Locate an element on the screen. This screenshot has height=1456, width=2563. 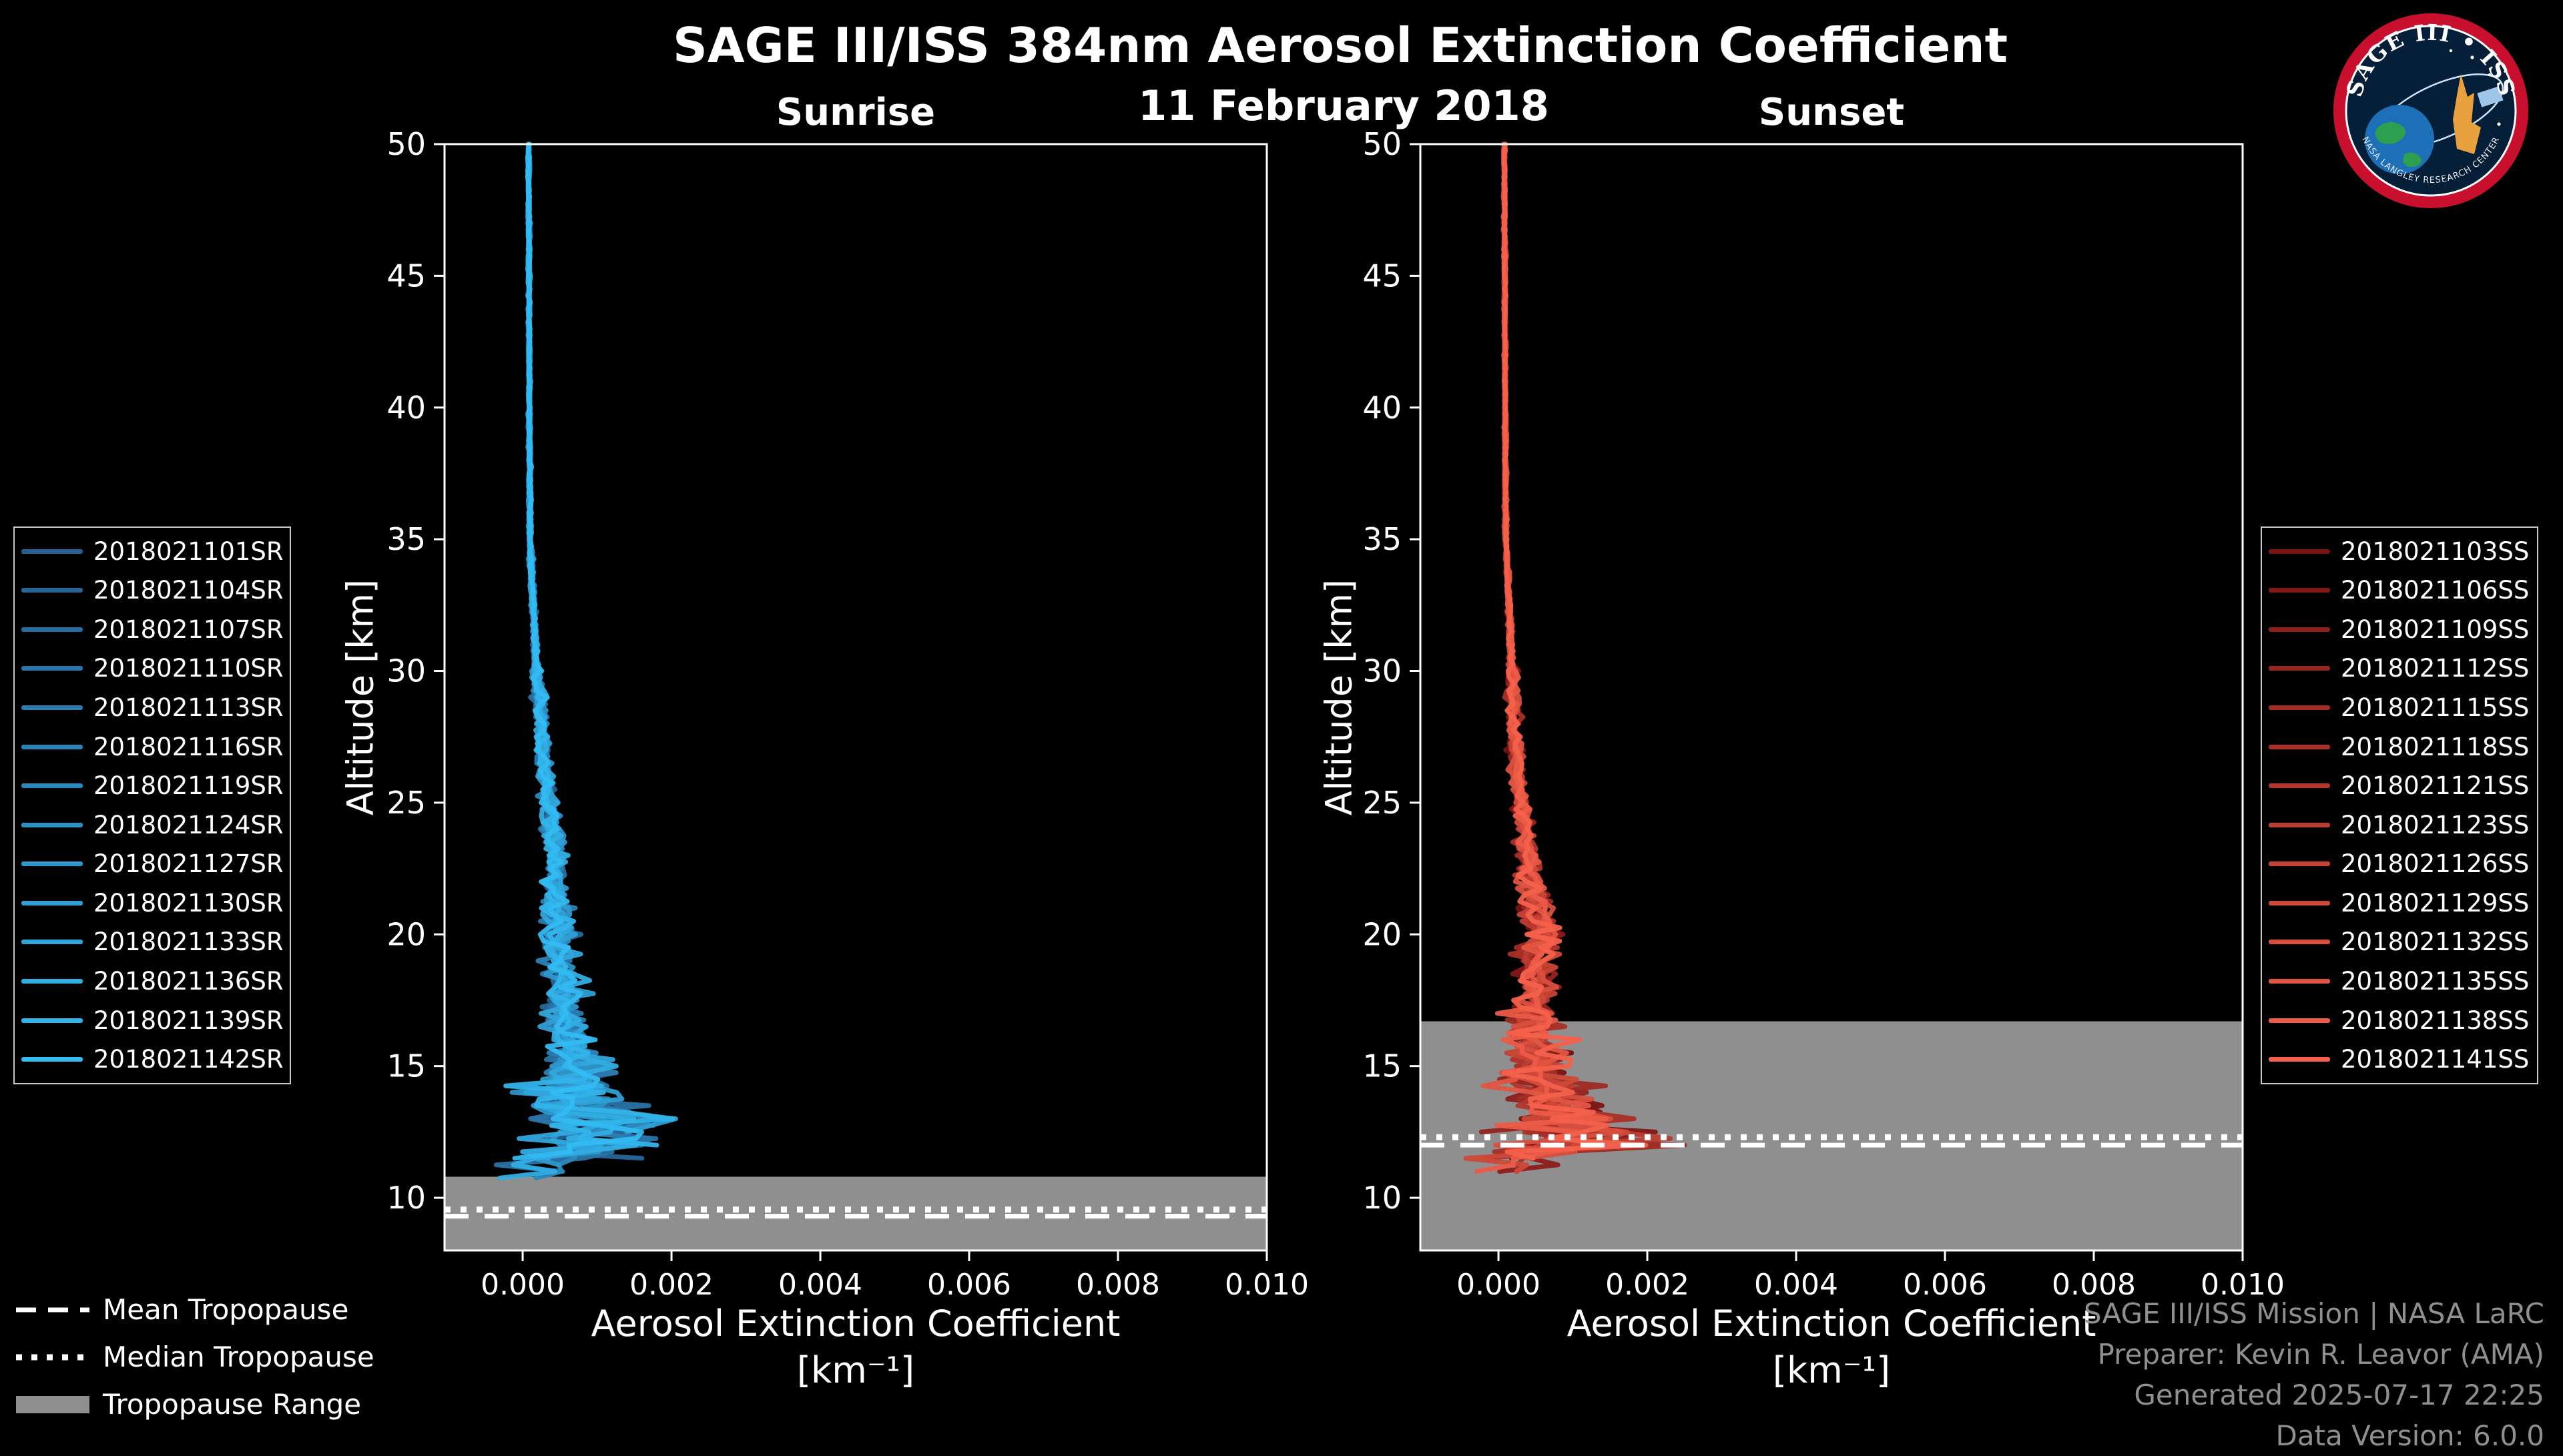
tropopause-range-label: Tropopause Range is located at coordinates (232, 1404).